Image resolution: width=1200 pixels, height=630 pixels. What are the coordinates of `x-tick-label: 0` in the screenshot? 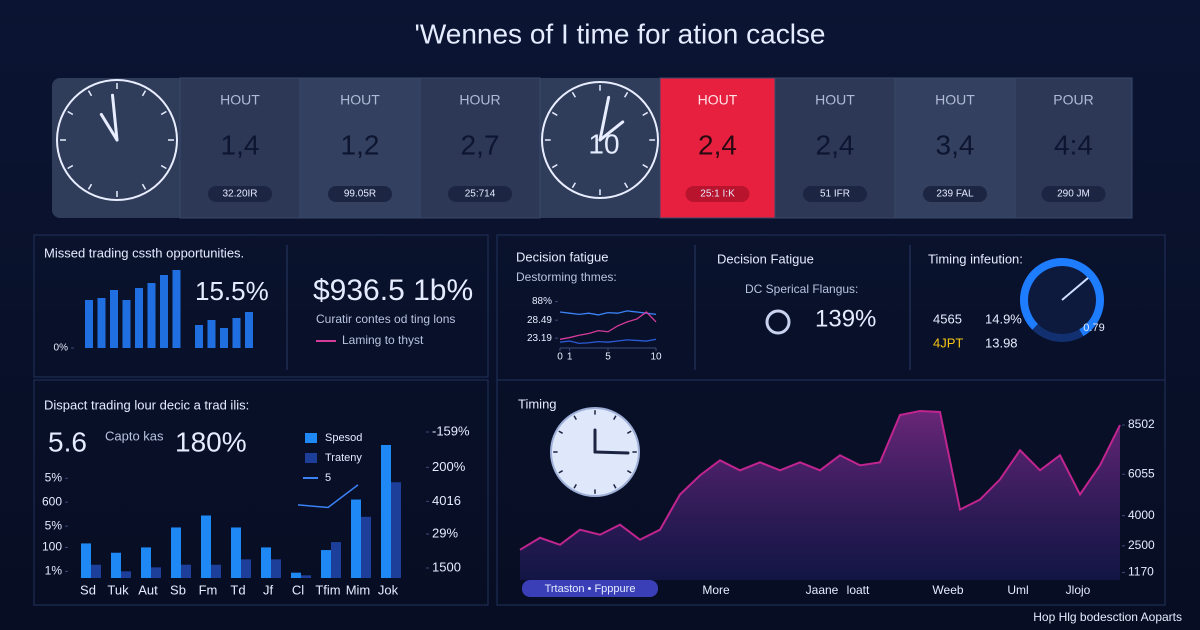 It's located at (560, 357).